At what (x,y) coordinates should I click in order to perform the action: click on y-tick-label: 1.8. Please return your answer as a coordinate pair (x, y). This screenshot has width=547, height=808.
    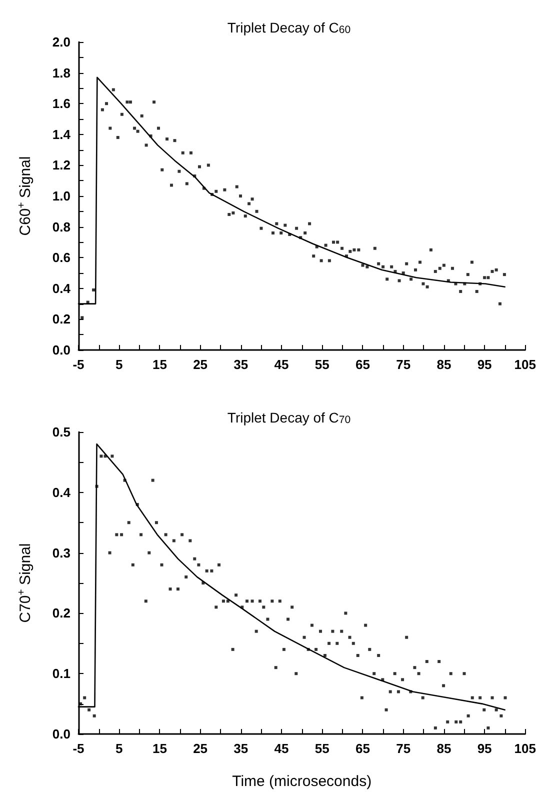
    Looking at the image, I should click on (61, 72).